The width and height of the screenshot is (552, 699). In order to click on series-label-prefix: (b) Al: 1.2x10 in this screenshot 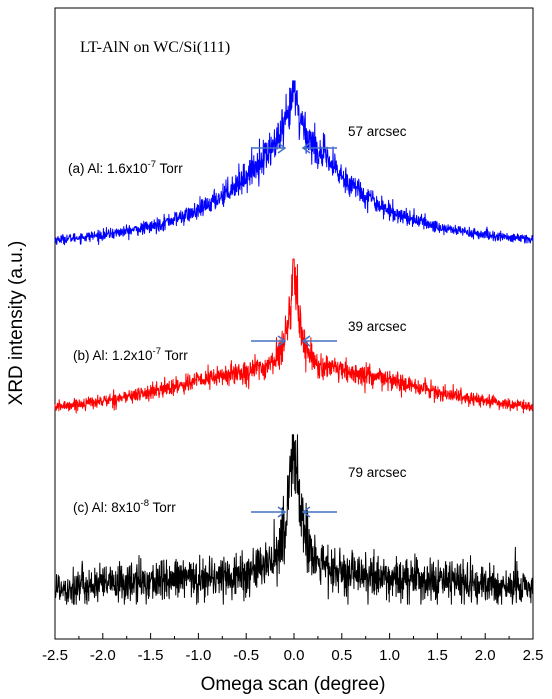, I will do `click(113, 355)`.